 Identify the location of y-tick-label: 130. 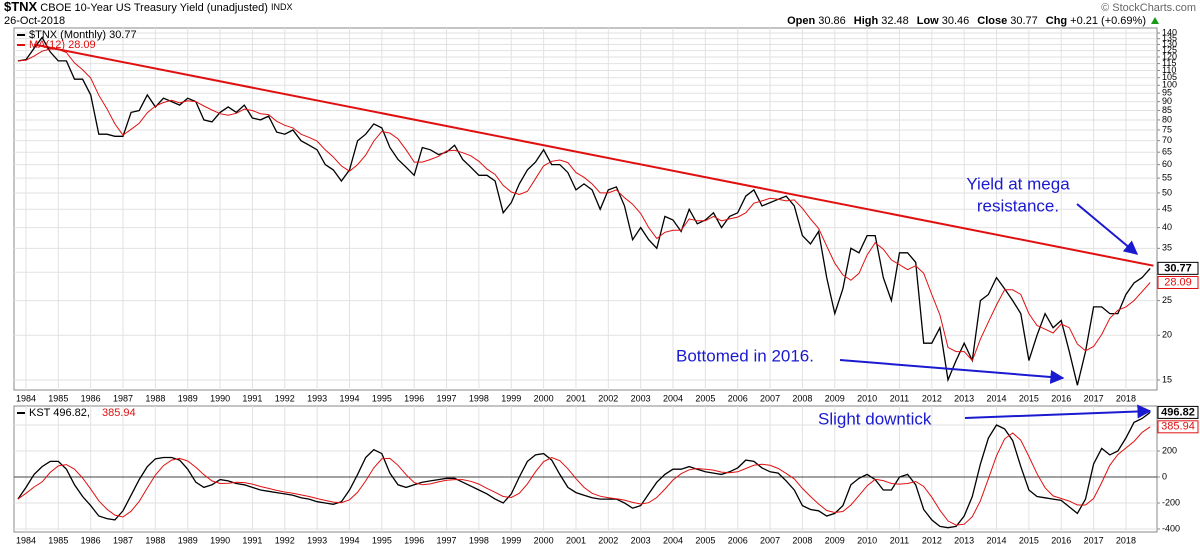
(1169, 44).